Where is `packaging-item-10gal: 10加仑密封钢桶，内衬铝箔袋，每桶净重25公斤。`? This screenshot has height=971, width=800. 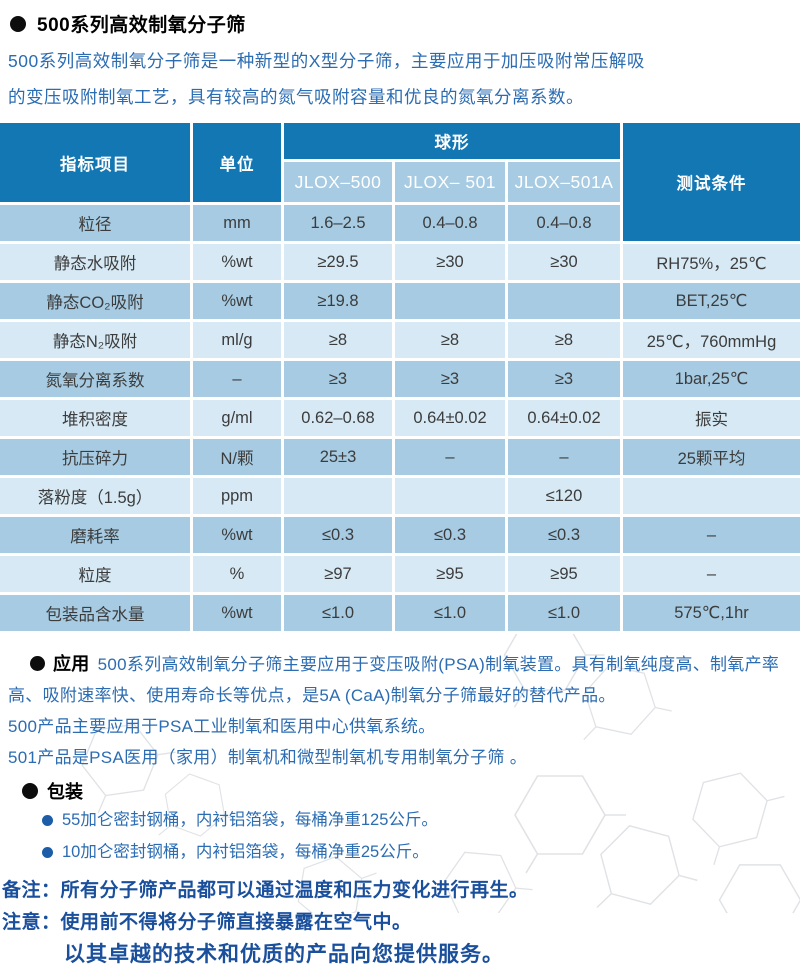 packaging-item-10gal: 10加仑密封钢桶，内衬铝箔袋，每桶净重25公斤。 is located at coordinates (421, 852).